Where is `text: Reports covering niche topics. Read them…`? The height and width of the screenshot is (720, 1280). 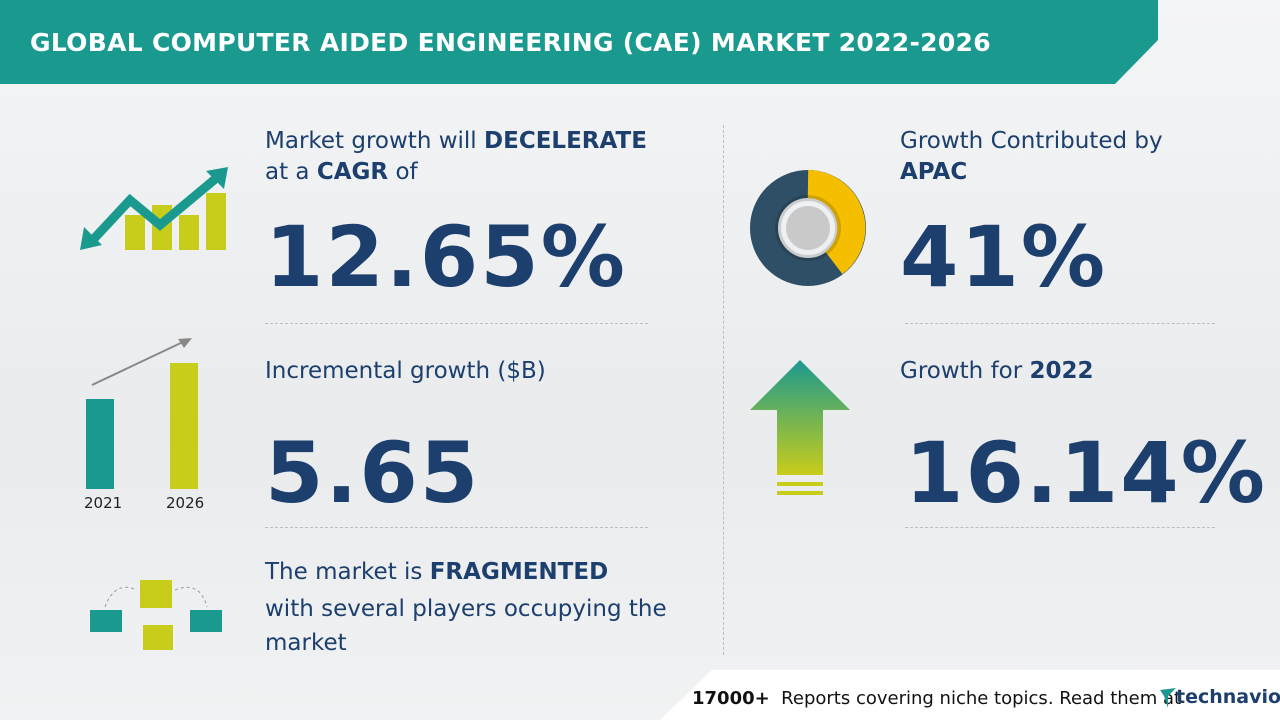 text: Reports covering niche topics. Read them… is located at coordinates (981, 698).